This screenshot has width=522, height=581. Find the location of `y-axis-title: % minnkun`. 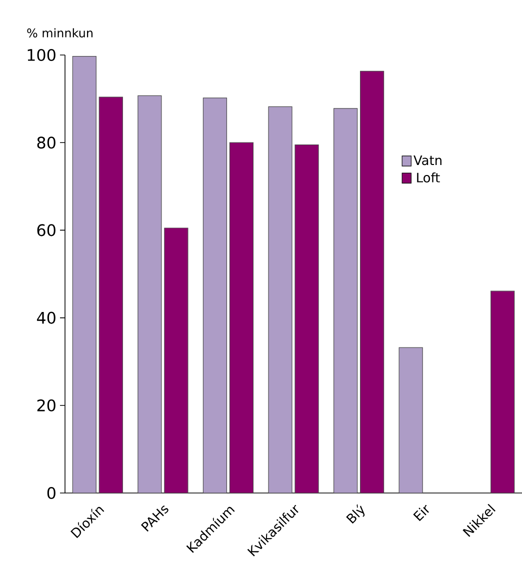

y-axis-title: % minnkun is located at coordinates (59, 33).